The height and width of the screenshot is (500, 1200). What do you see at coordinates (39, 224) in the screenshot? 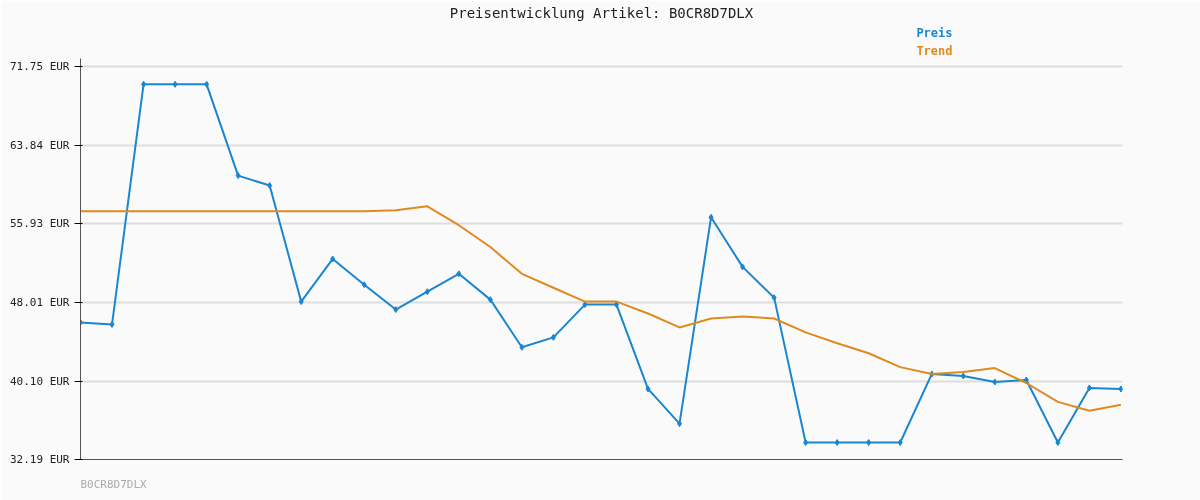
I see `y-tick-label: 55.93 EUR` at bounding box center [39, 224].